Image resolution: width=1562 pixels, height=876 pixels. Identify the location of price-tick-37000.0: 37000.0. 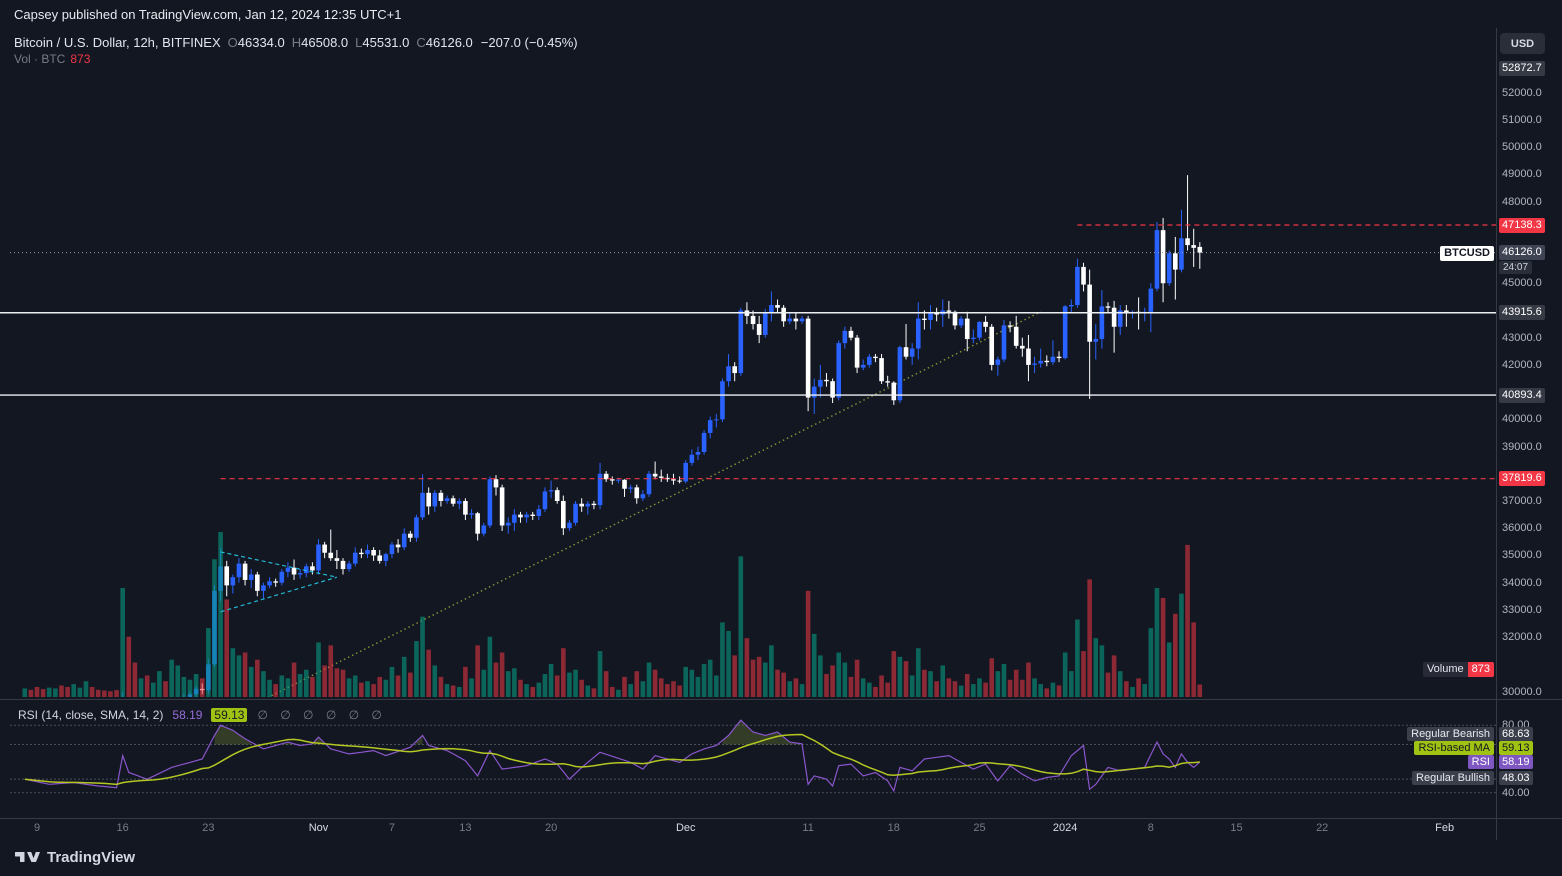
(1522, 501).